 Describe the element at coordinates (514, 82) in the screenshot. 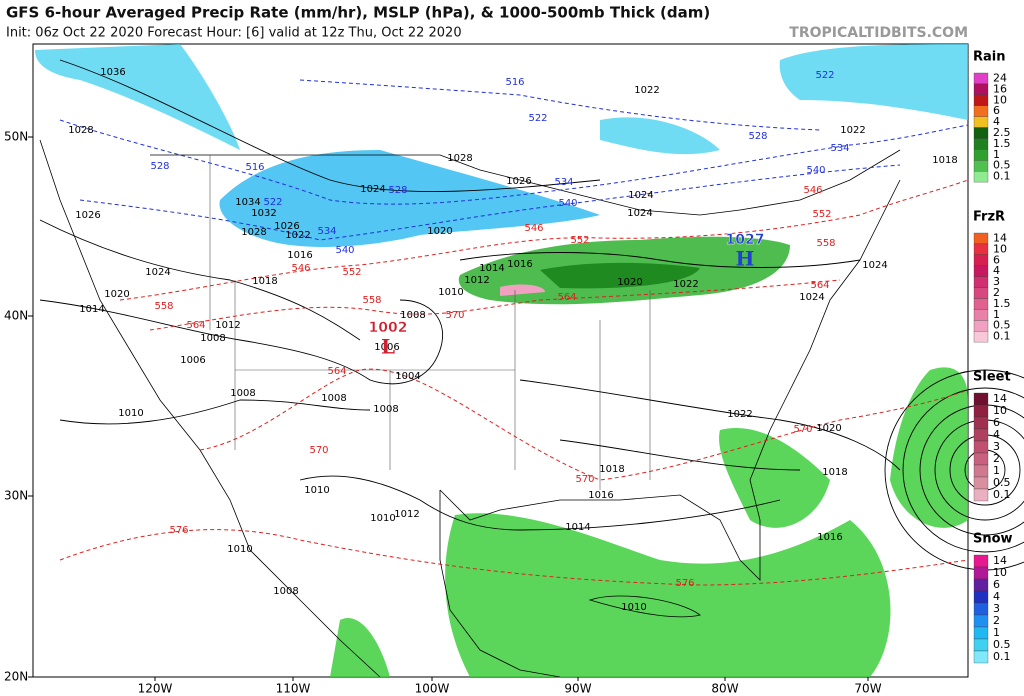

I see `thickness-label: 516` at that location.